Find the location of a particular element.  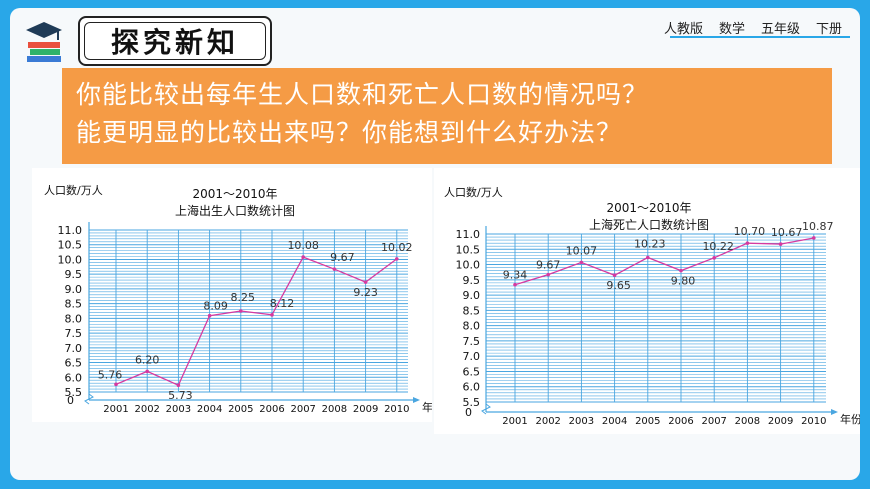

chart-subtitle: 上海死亡人口数统计图 is located at coordinates (649, 224).